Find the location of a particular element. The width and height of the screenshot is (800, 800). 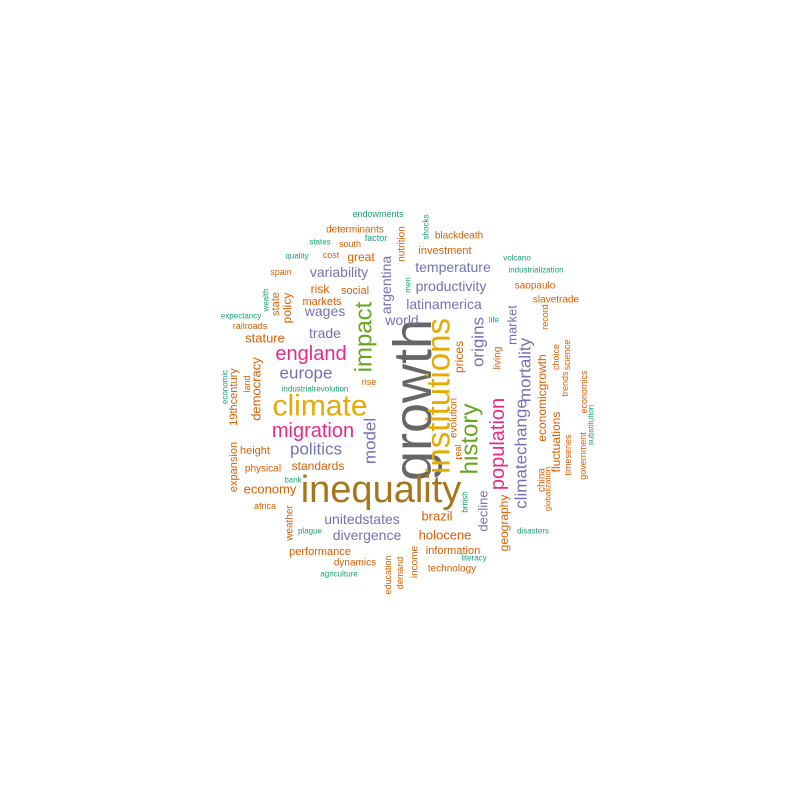

word-height: height is located at coordinates (255, 451).